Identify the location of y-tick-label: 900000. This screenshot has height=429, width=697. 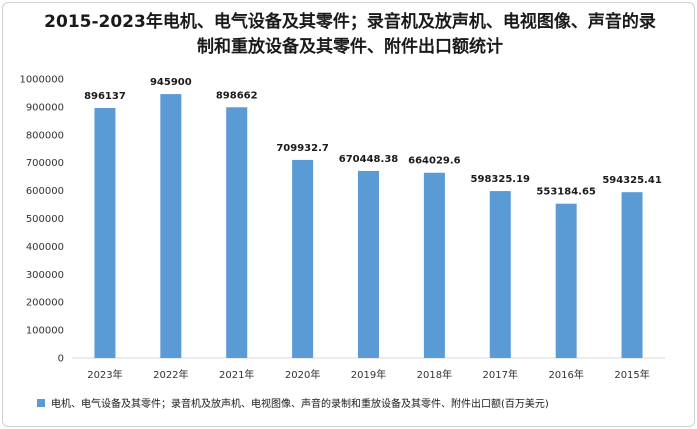
(45, 107).